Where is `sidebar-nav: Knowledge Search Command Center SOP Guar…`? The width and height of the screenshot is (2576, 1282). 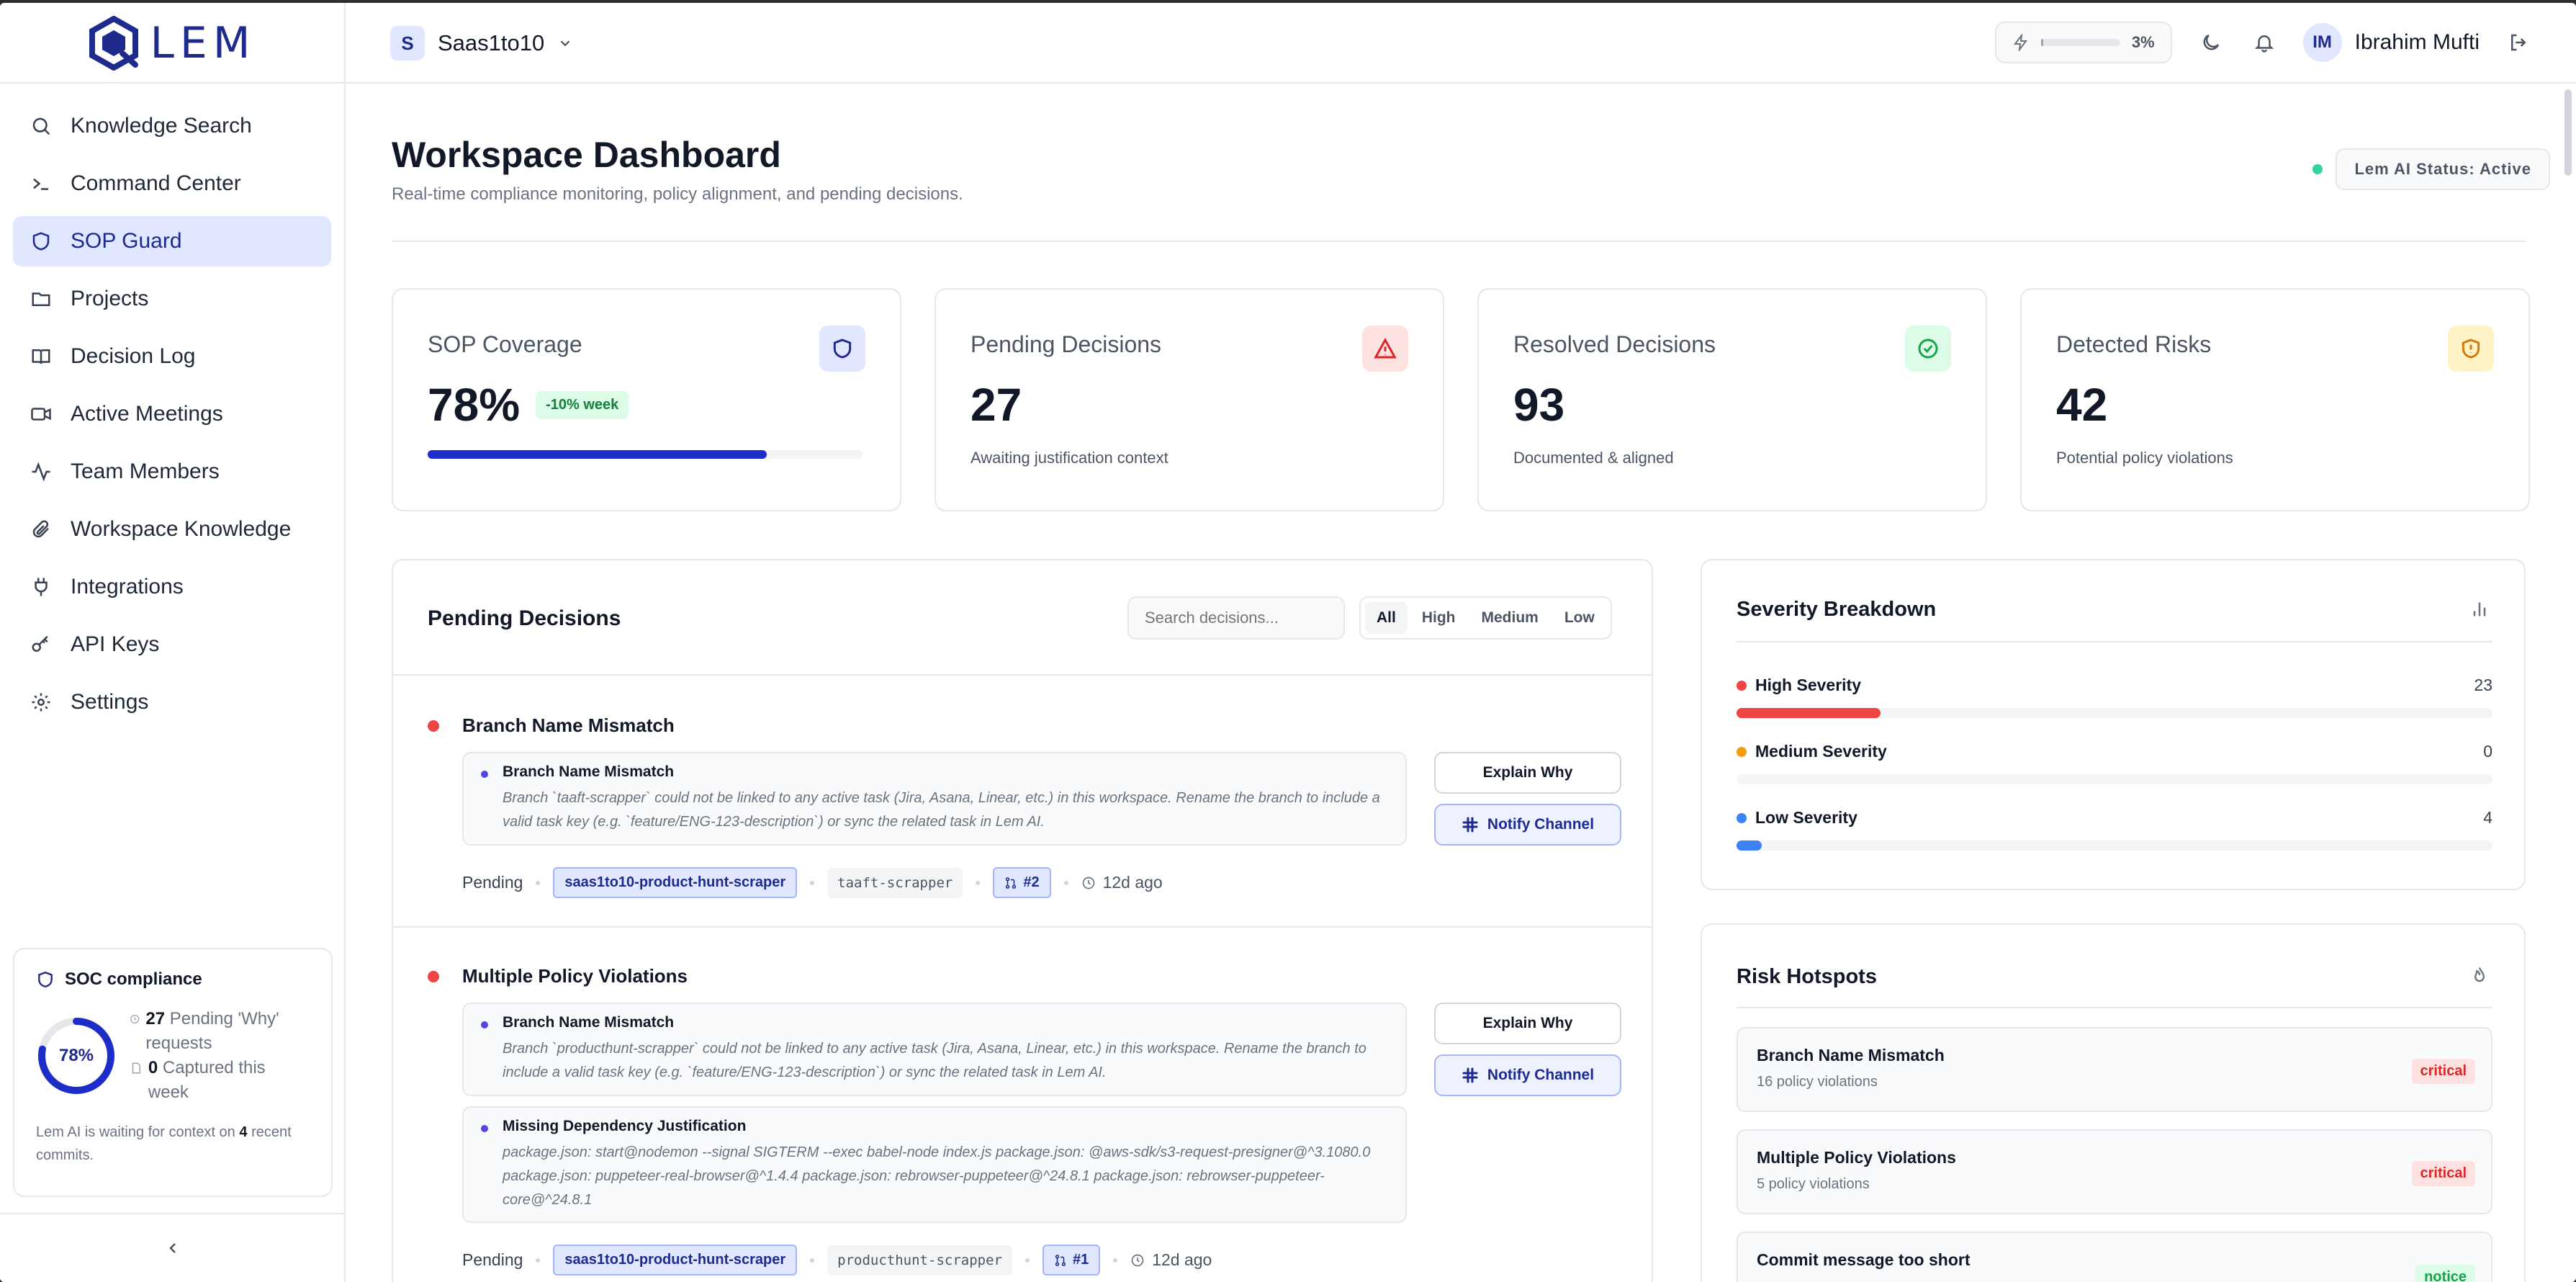
sidebar-nav: Knowledge Search Command Center SOP Guar… is located at coordinates (172, 406).